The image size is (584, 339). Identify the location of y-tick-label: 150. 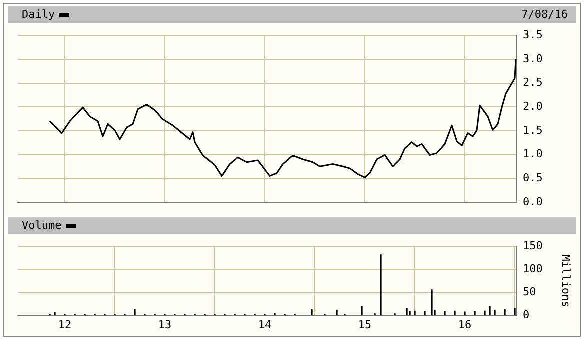
(533, 245).